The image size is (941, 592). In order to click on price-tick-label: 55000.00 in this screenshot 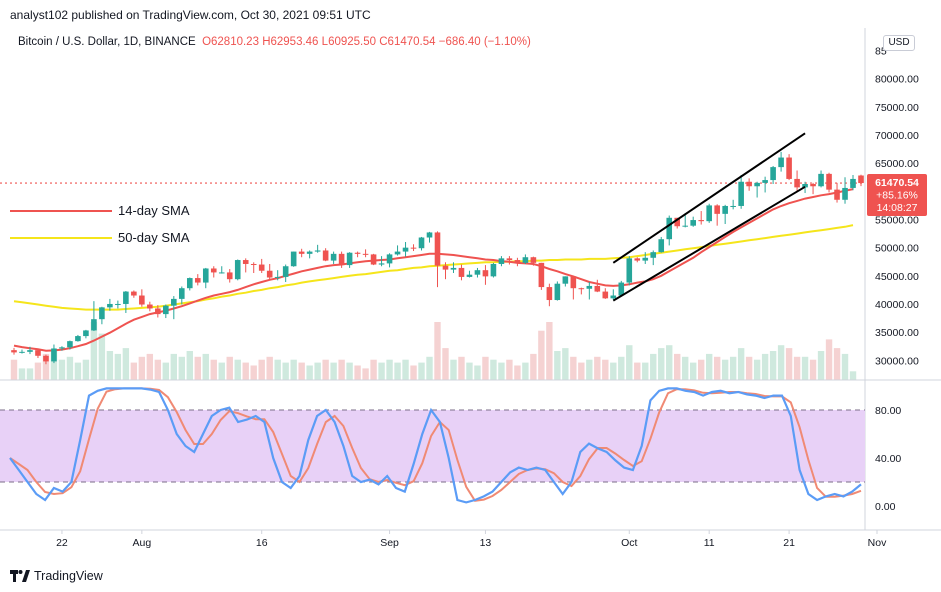, I will do `click(897, 220)`.